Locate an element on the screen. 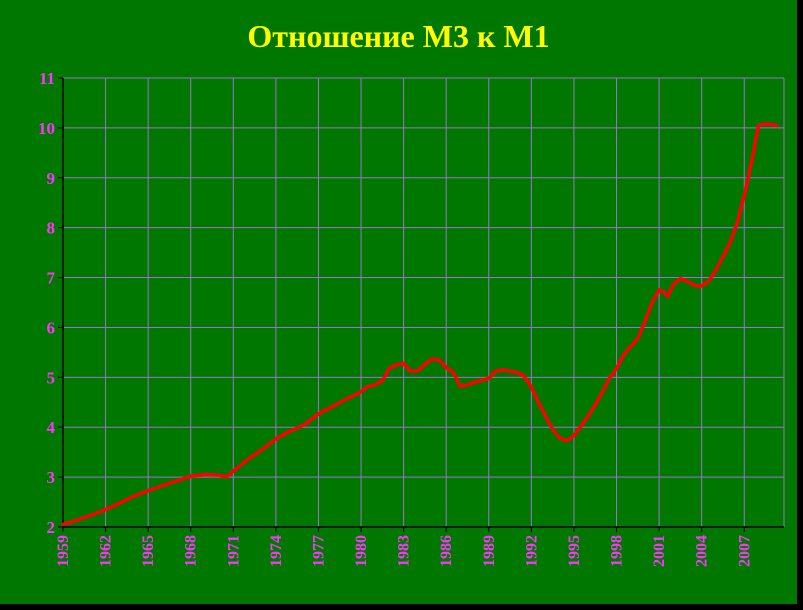  y-tick-label: 6 is located at coordinates (51, 327).